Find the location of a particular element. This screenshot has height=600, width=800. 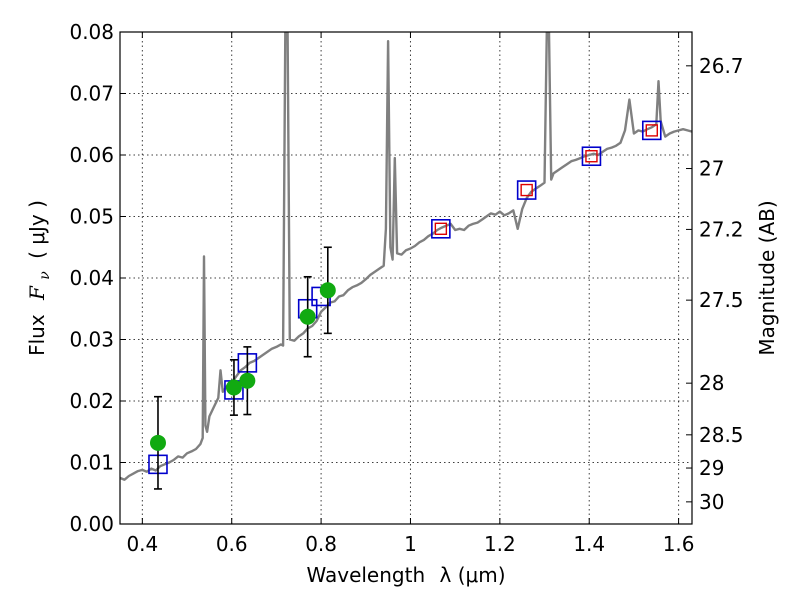

right-tick-label: 27 is located at coordinates (711, 169).